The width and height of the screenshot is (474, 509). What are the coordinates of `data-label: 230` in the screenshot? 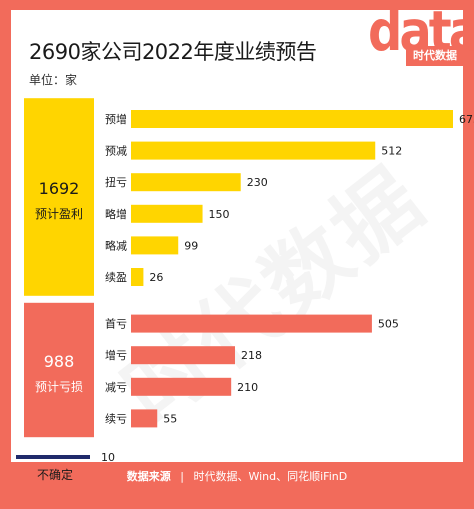 It's located at (257, 182).